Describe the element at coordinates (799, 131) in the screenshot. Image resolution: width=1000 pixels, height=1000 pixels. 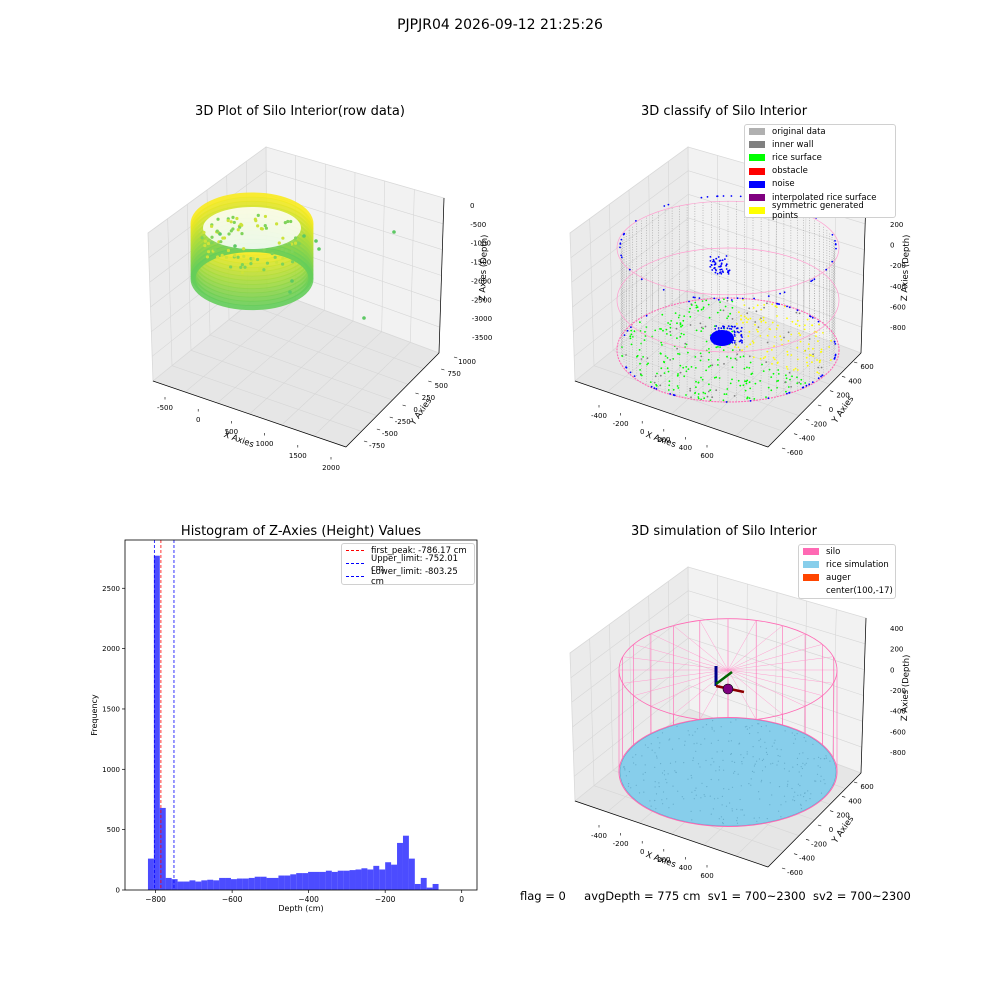
I see `legend-label: original data` at that location.